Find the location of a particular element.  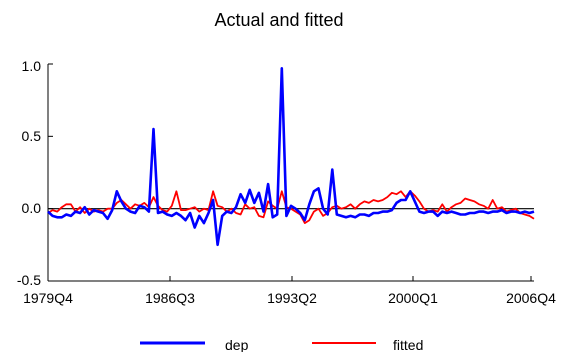

chart-title: Actual and fitted is located at coordinates (278, 20).